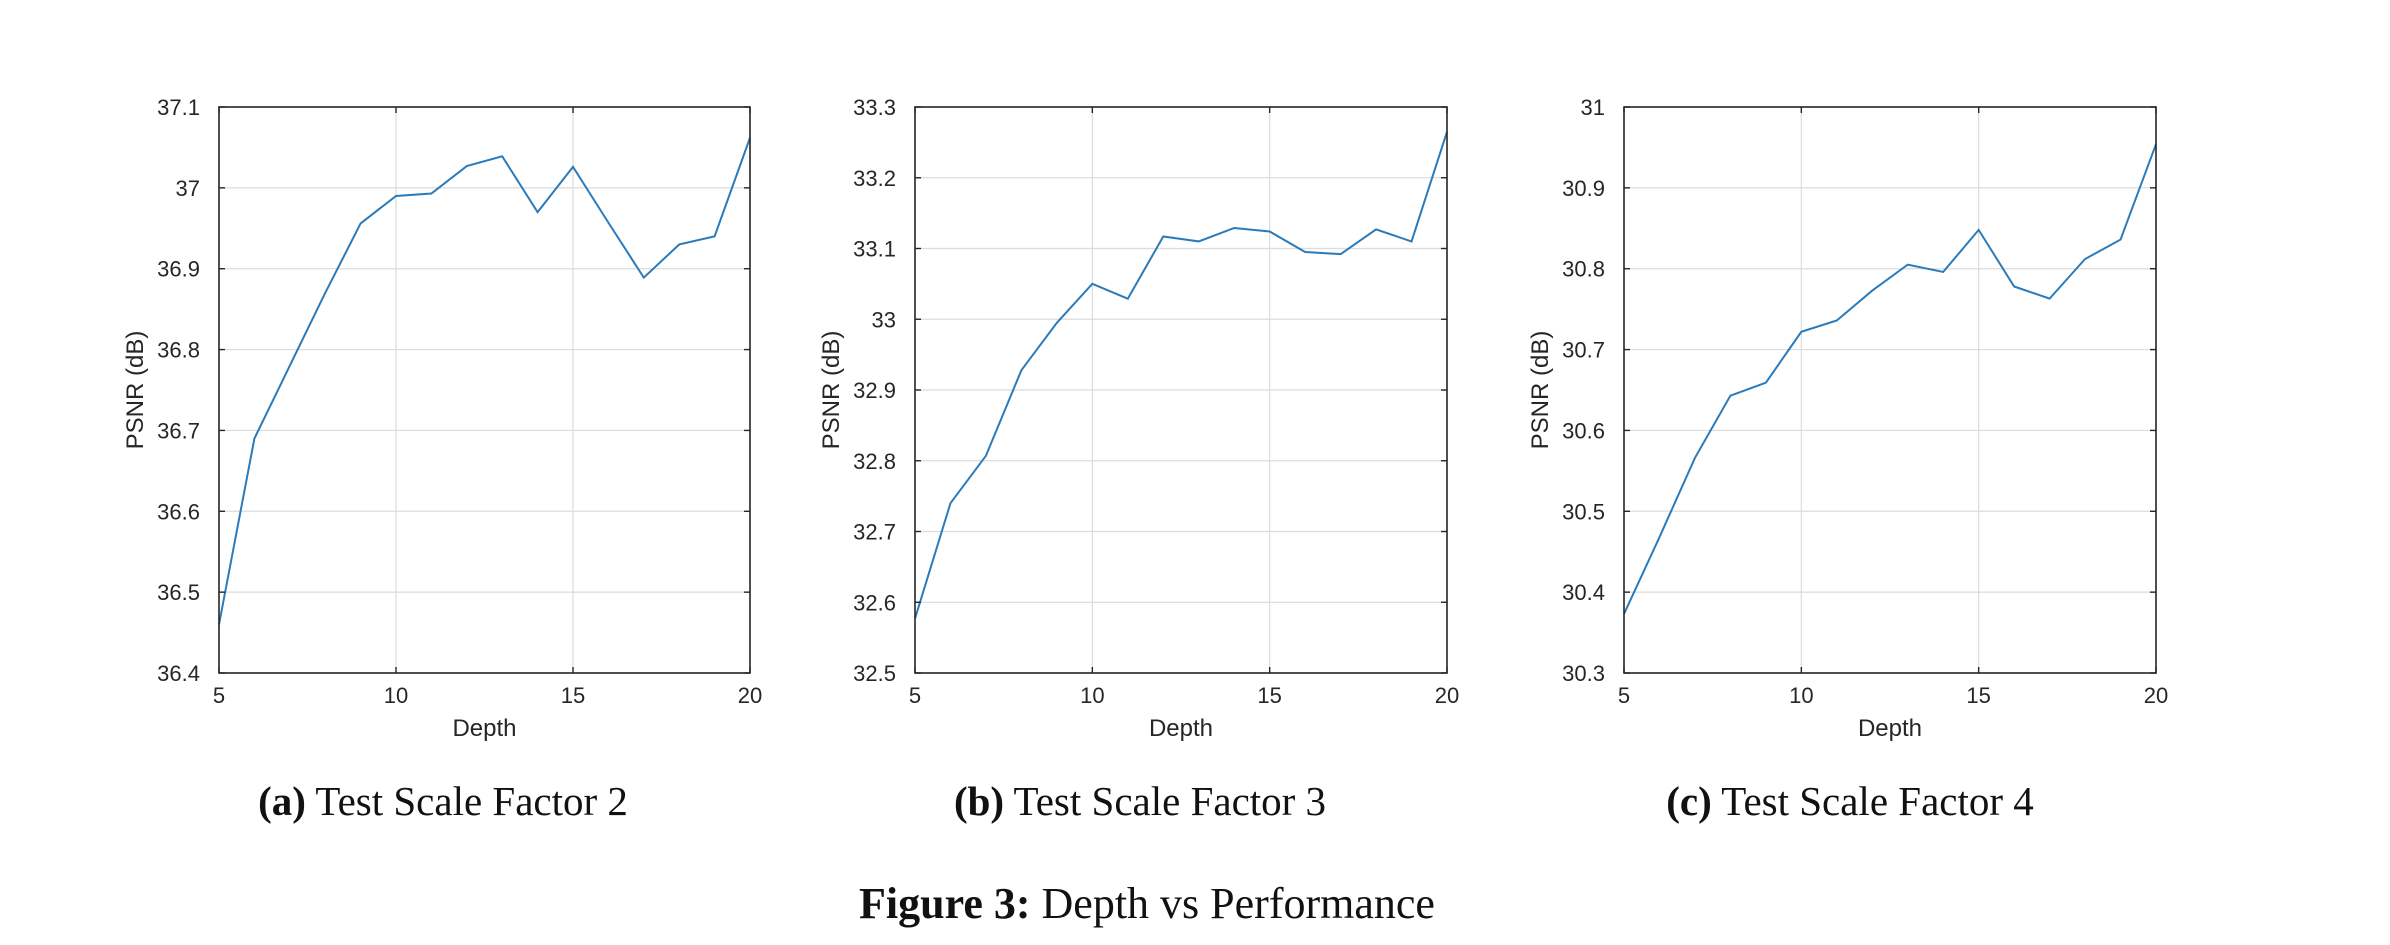 The height and width of the screenshot is (945, 2390). What do you see at coordinates (1593, 107) in the screenshot?
I see `y-tick-label: 31` at bounding box center [1593, 107].